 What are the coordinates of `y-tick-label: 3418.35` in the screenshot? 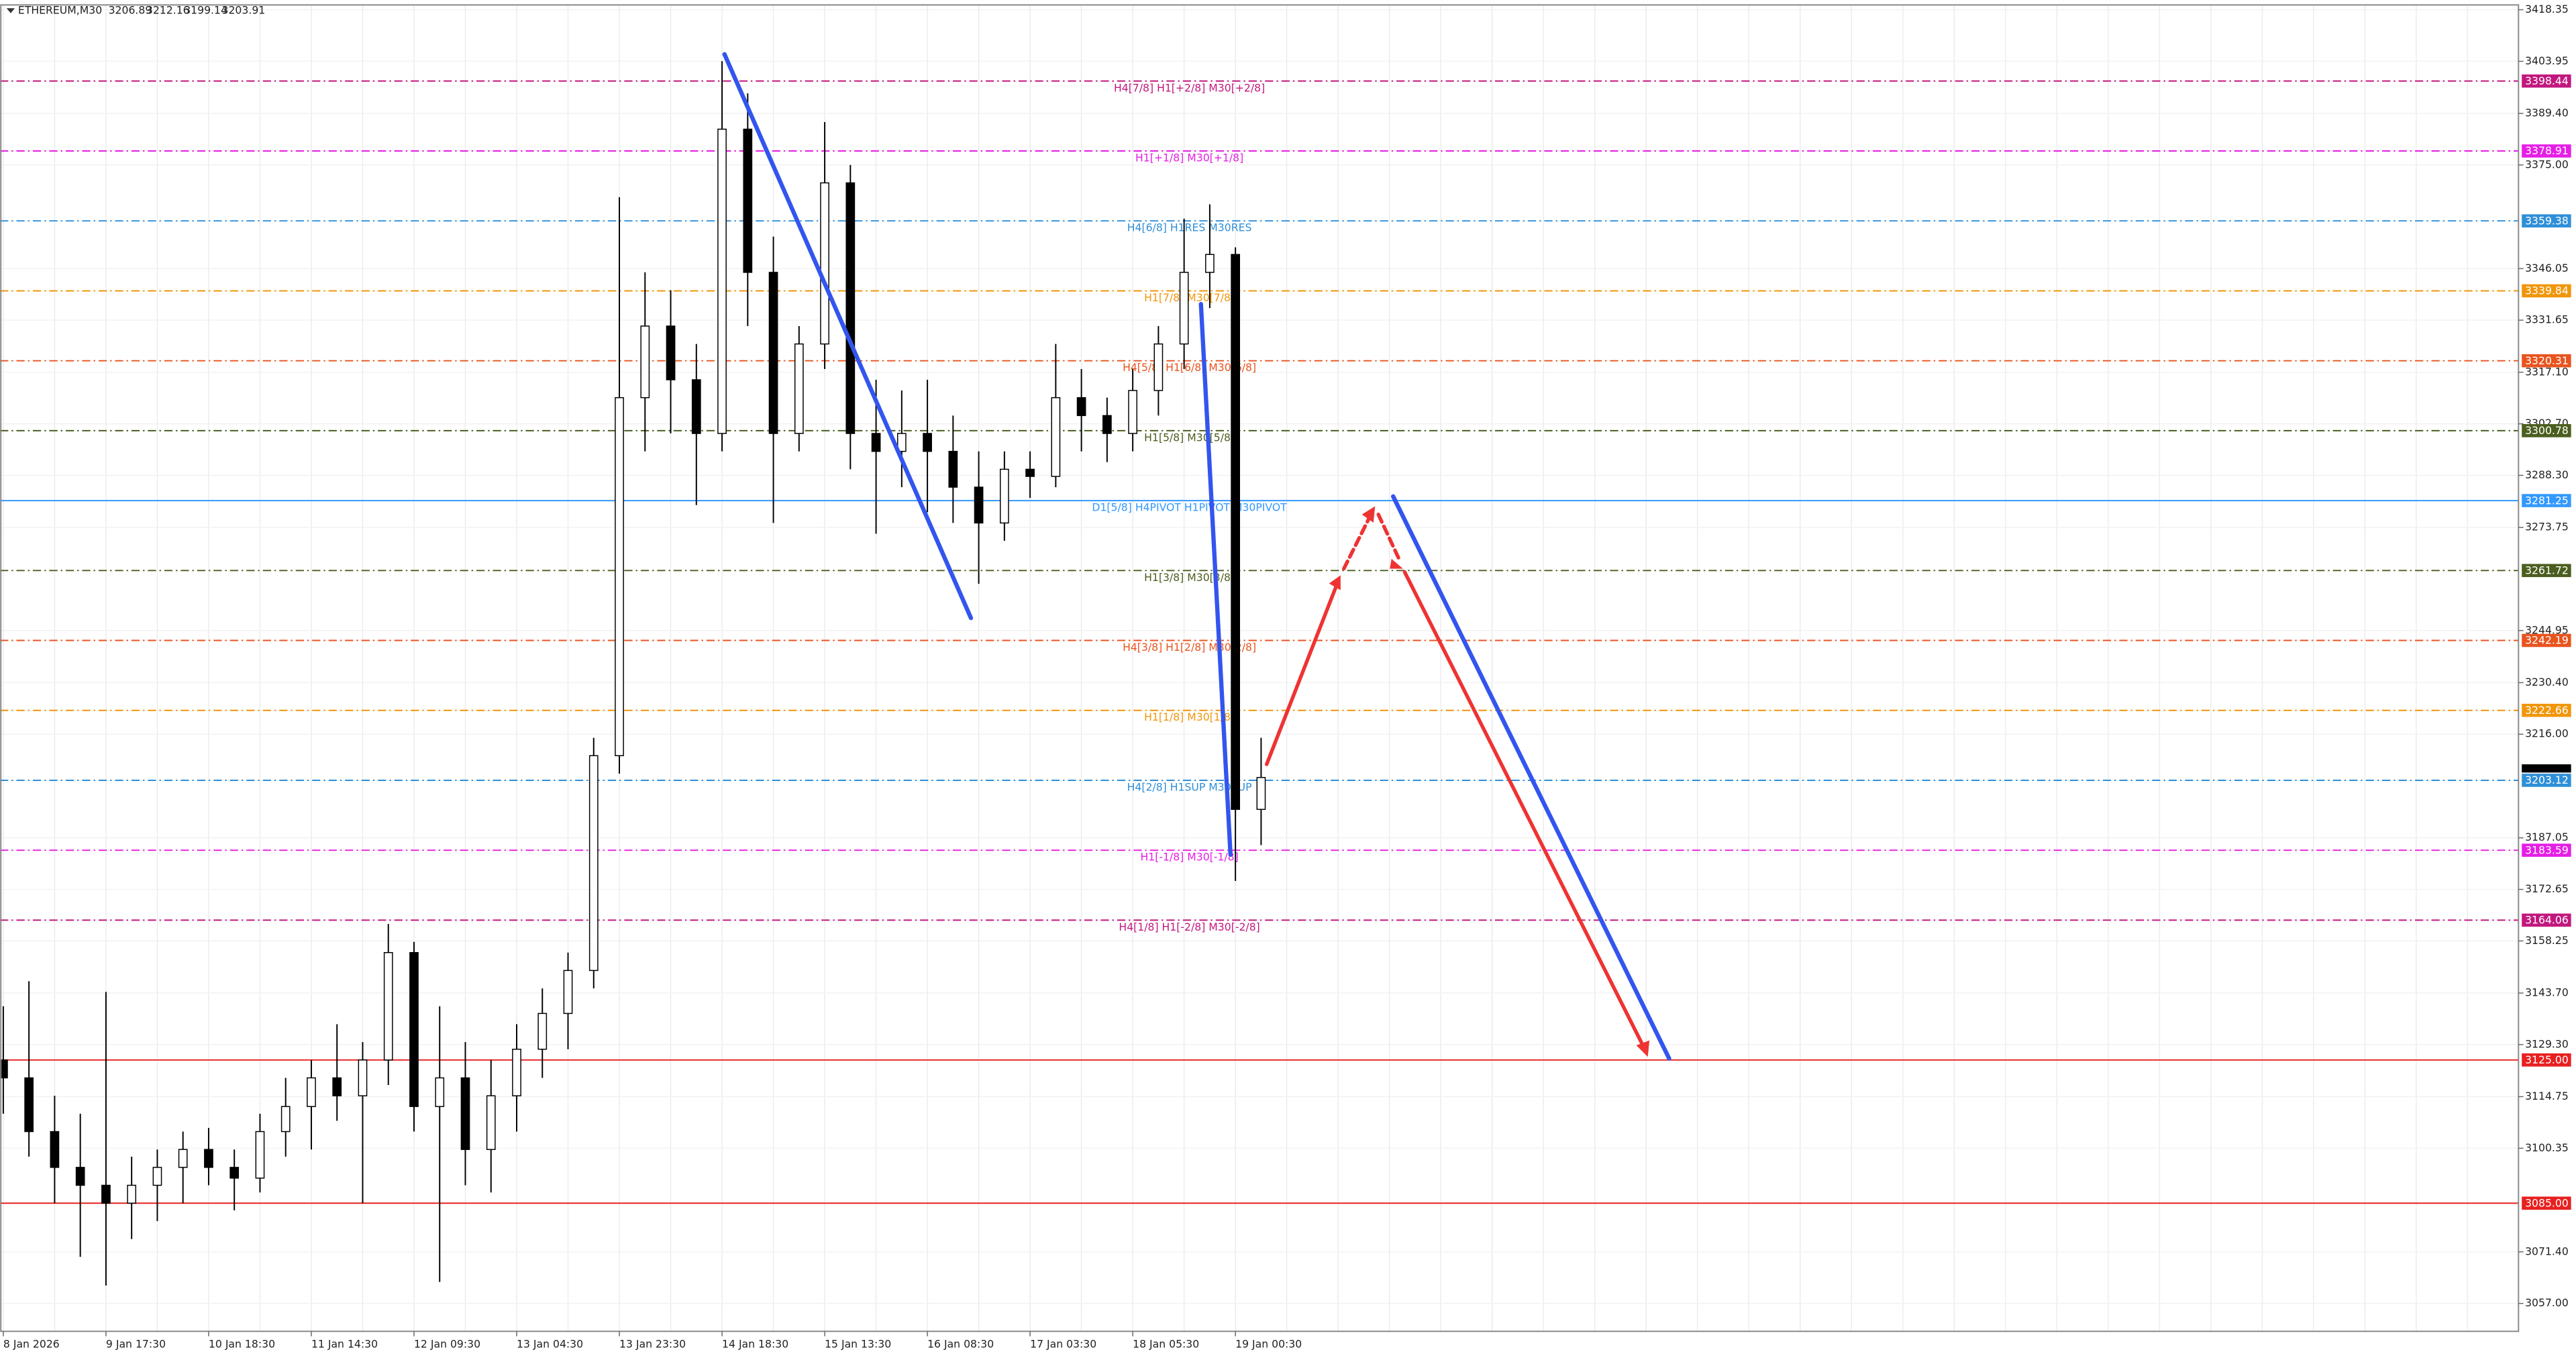 It's located at (2547, 9).